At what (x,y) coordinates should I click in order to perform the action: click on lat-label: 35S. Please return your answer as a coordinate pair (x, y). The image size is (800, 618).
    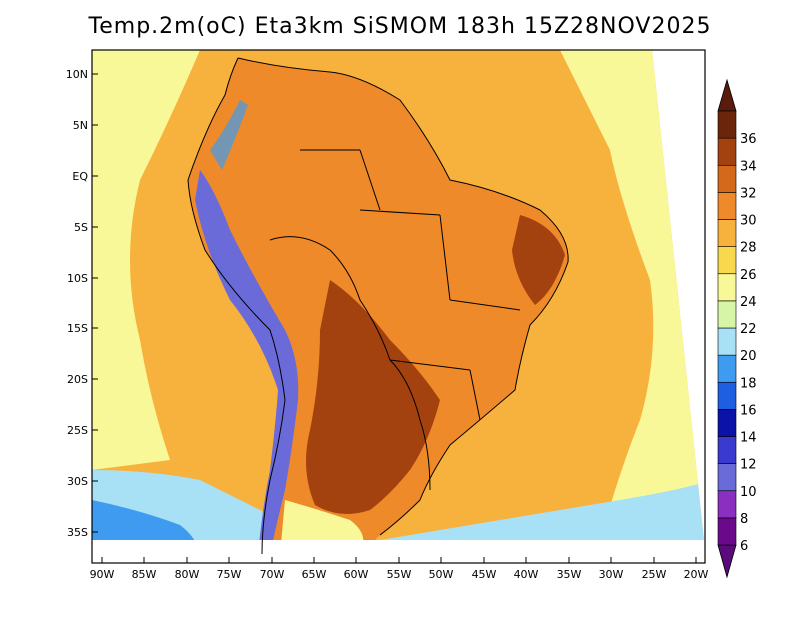
    Looking at the image, I should click on (77, 532).